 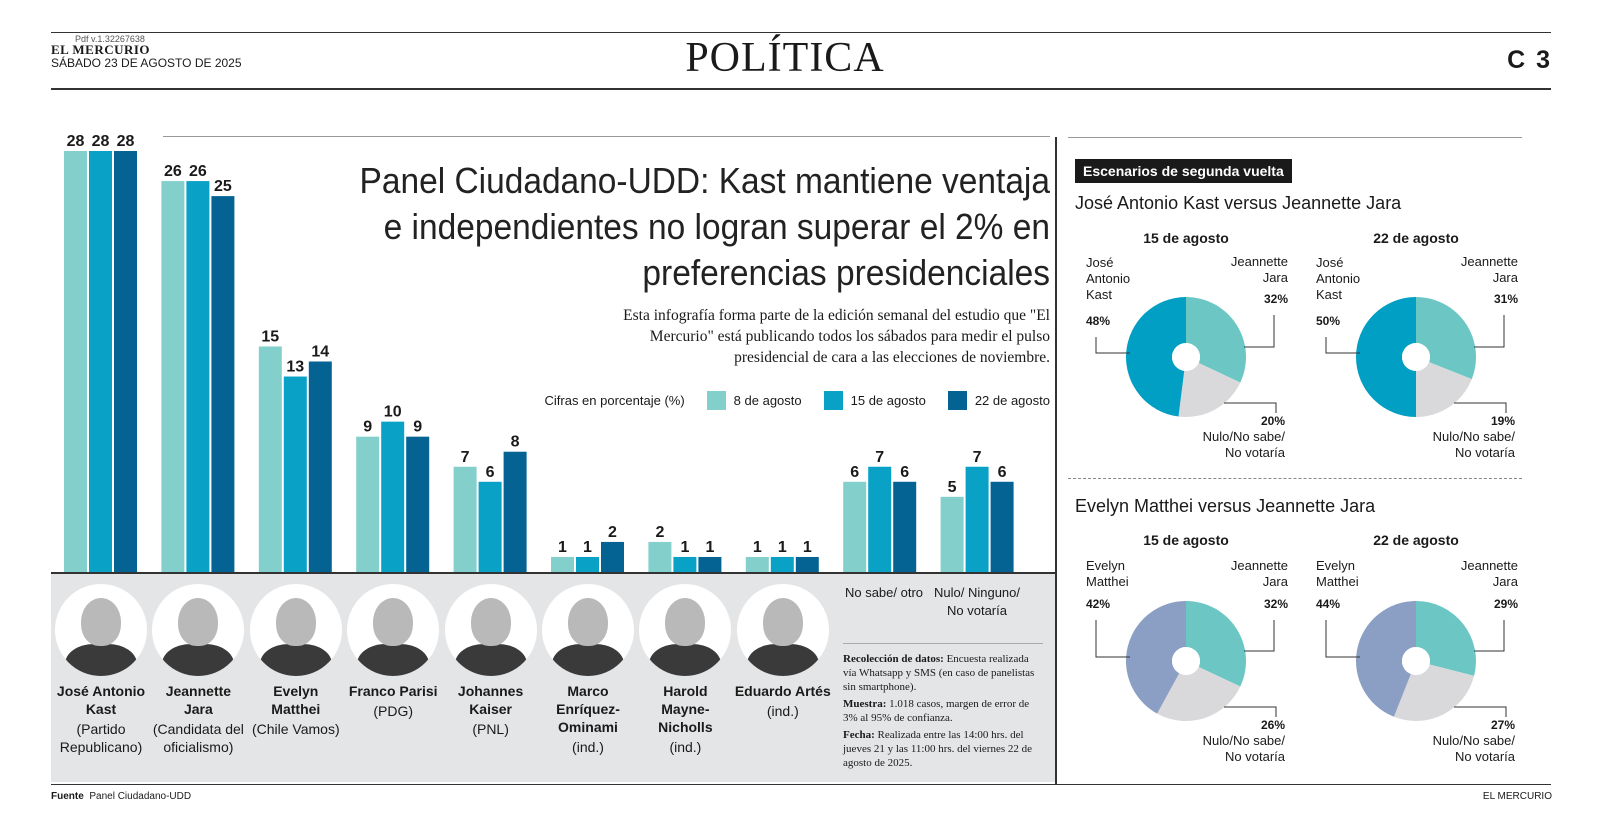 I want to click on bar-value-label: 8, so click(x=515, y=442).